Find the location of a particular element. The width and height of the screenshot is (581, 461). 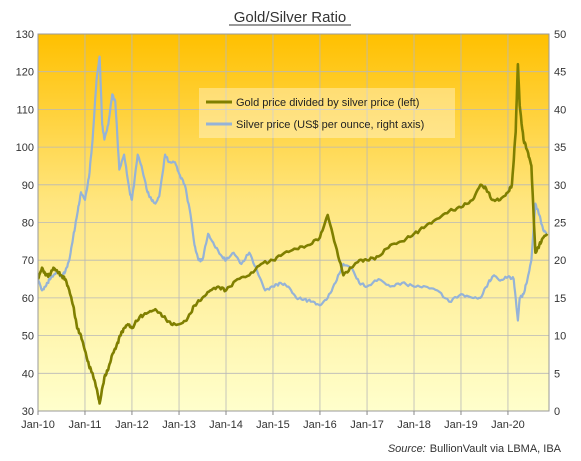

left-tick-label: 80 is located at coordinates (28, 224).